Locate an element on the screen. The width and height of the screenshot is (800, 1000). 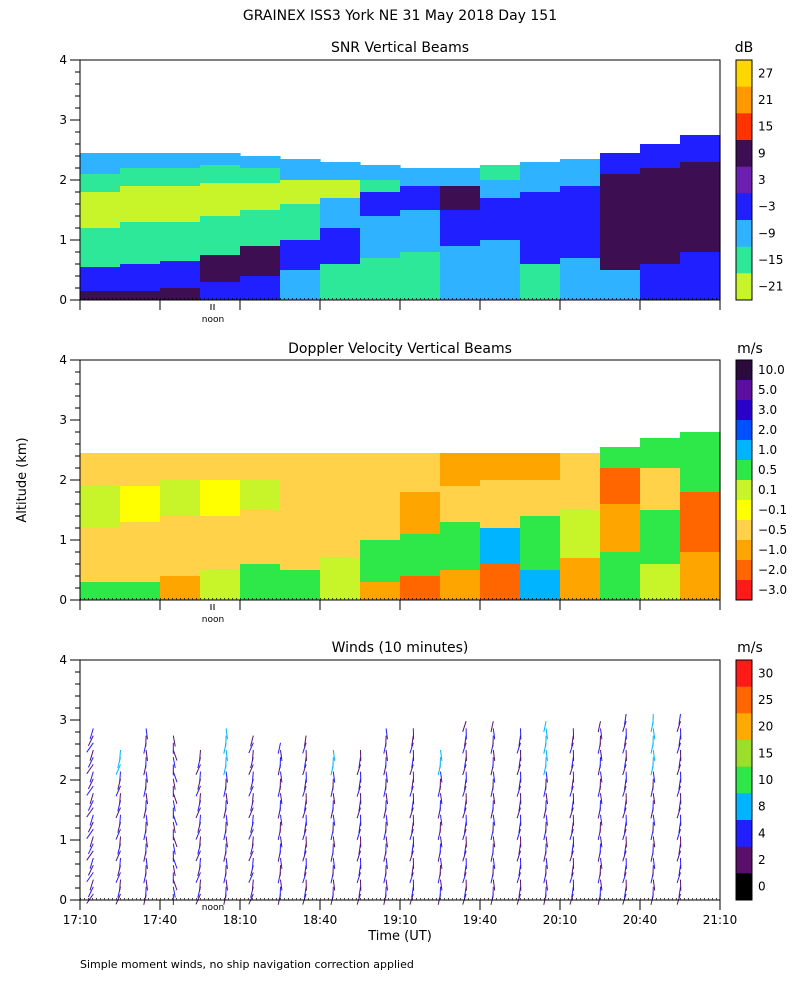
doppler-noon-marker: noon is located at coordinates (213, 614).